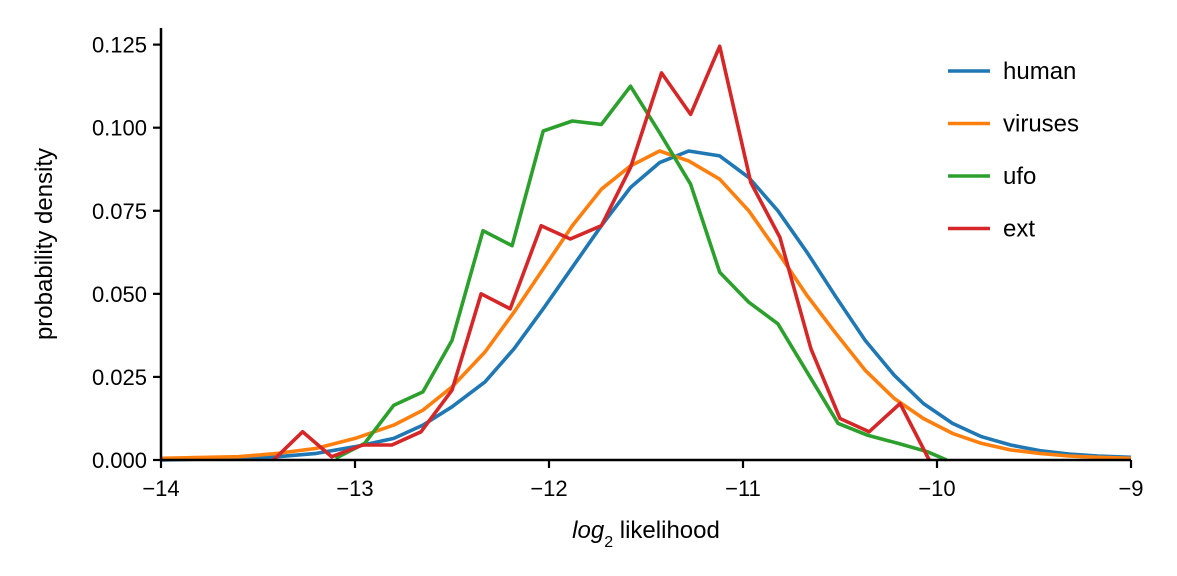 This screenshot has height=576, width=1177. What do you see at coordinates (1019, 176) in the screenshot?
I see `legend-label-ufo: ufo` at bounding box center [1019, 176].